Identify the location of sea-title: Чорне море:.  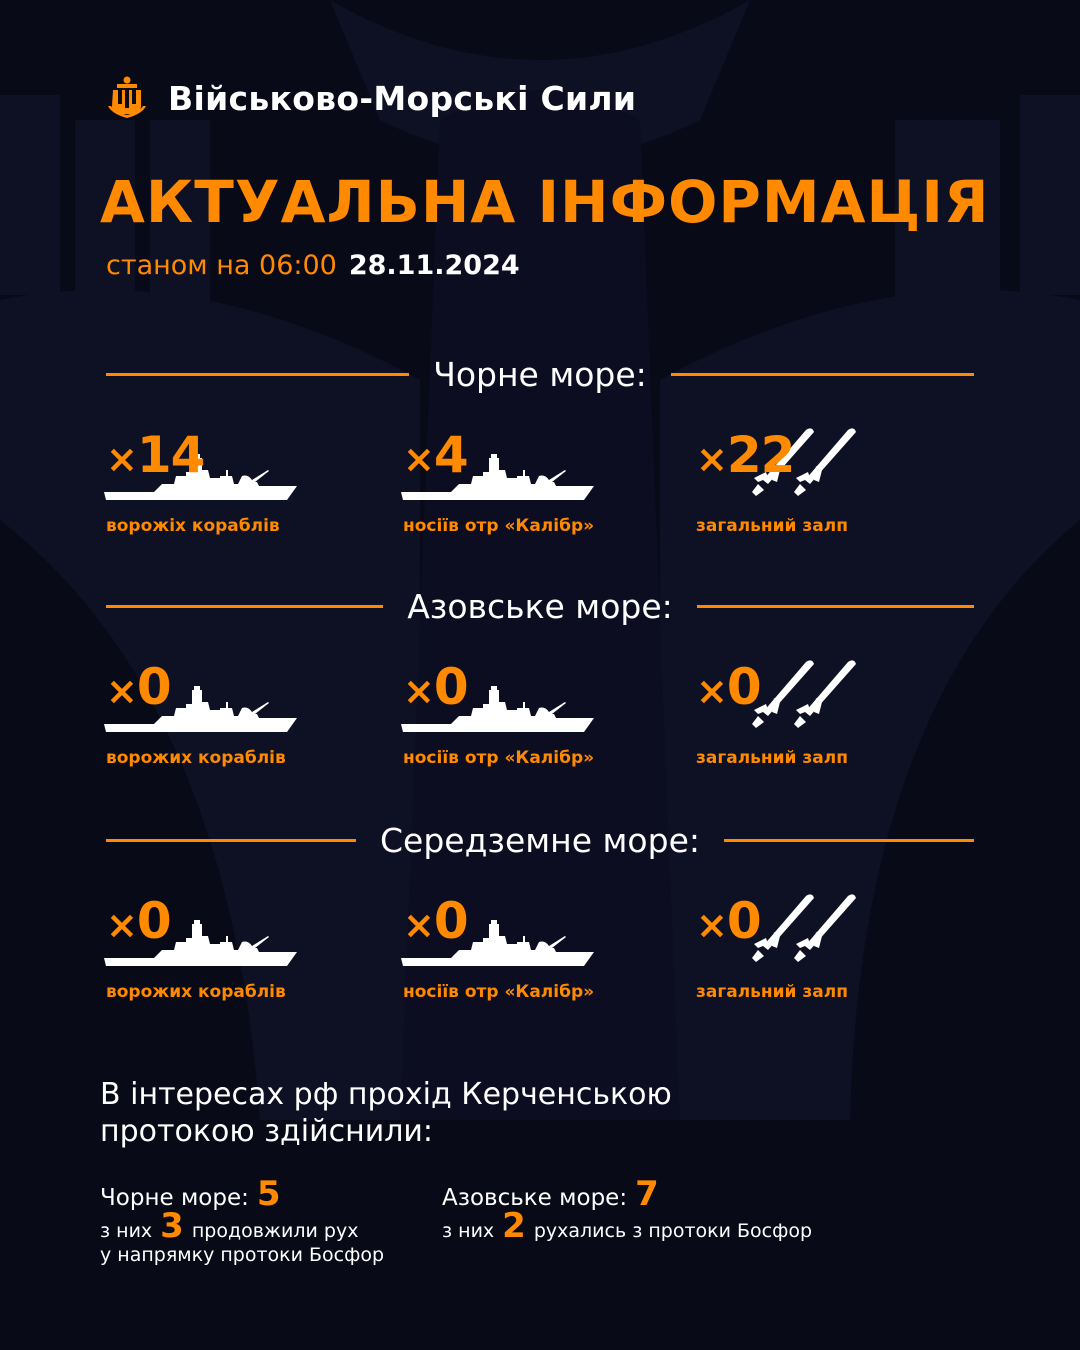
(540, 374).